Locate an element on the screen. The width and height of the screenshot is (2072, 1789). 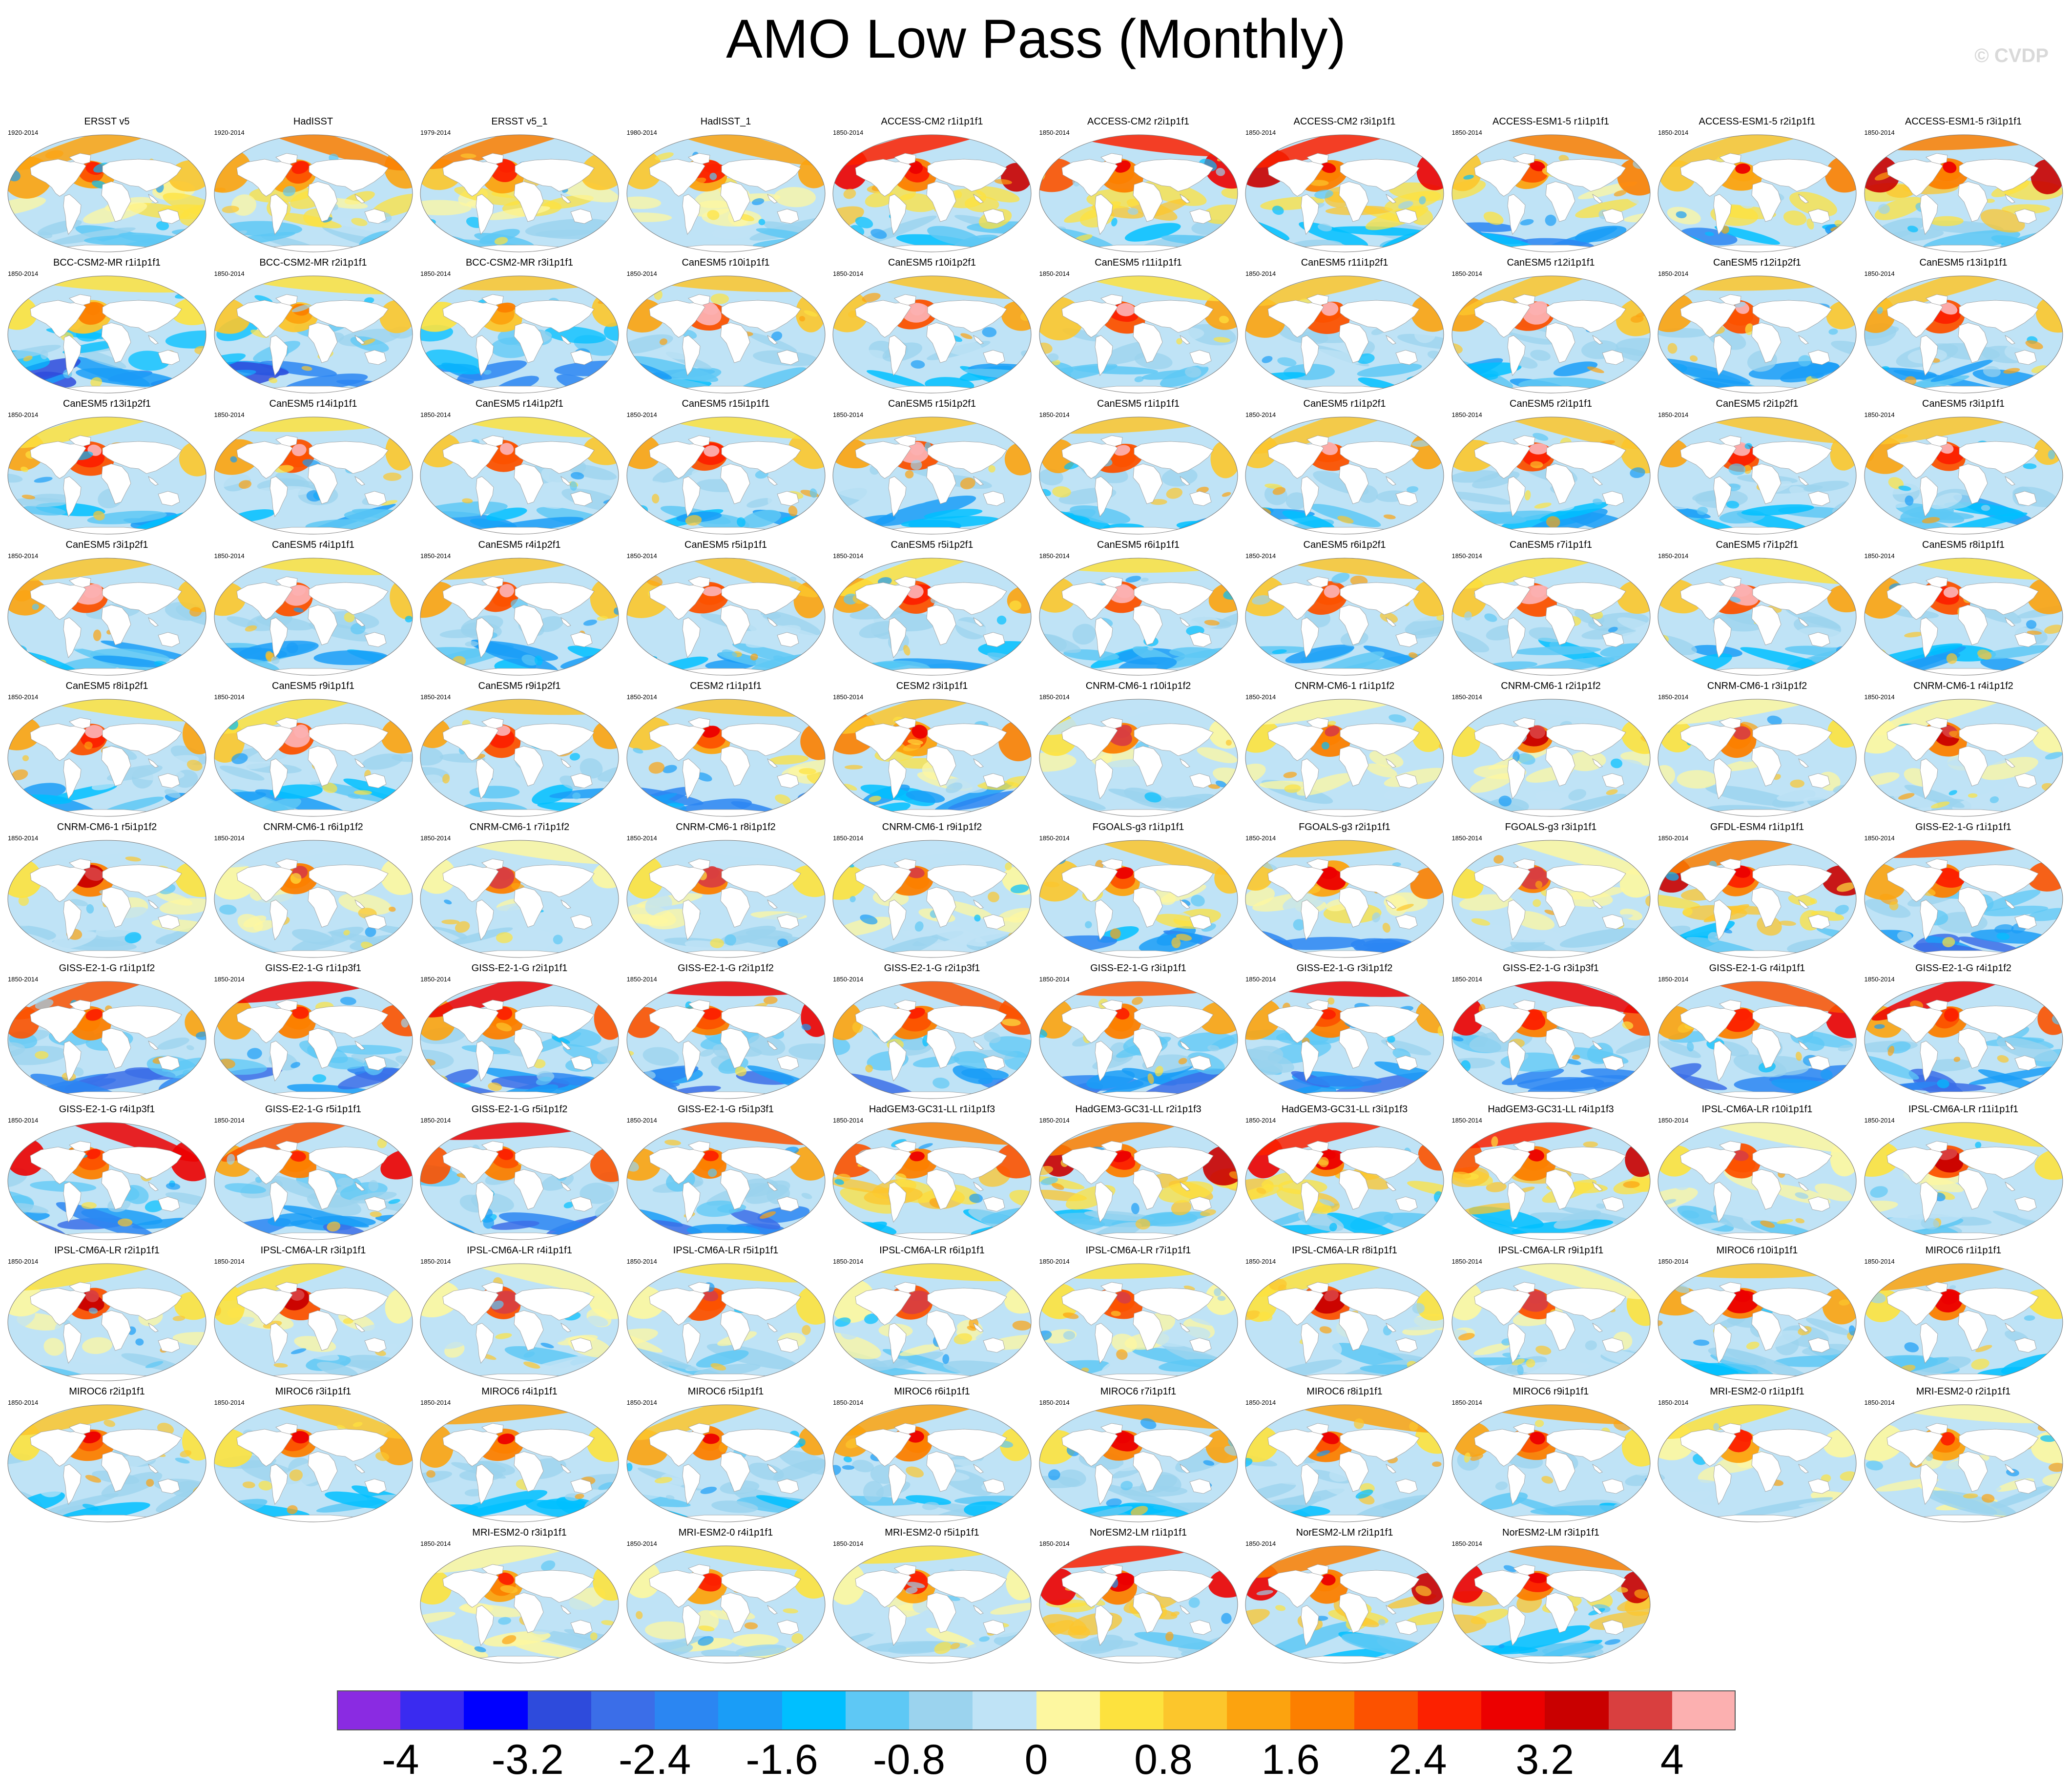
map-panel: CanESM5 r15i1p1f1 1850-2014 is located at coordinates (726, 466).